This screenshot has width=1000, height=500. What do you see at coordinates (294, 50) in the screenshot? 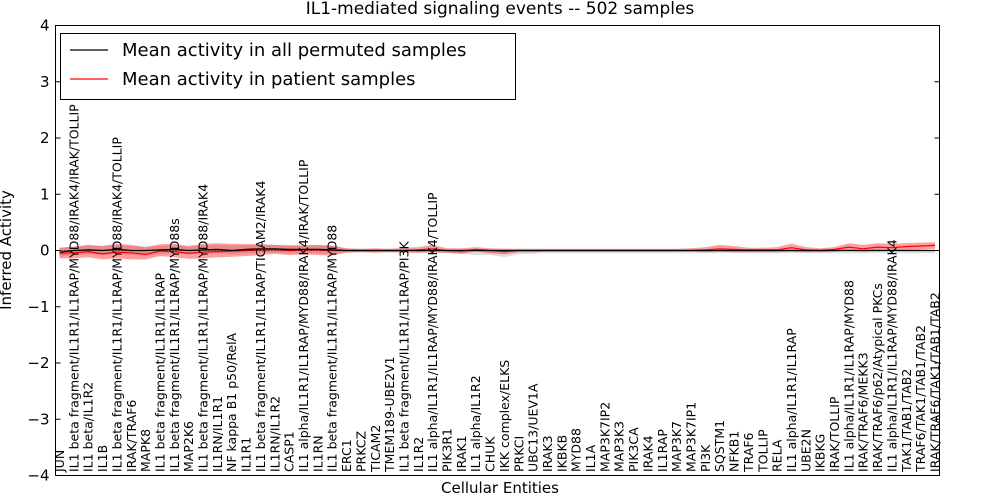
I see `legend-label-permuted: Mean activity in all permuted samples` at bounding box center [294, 50].